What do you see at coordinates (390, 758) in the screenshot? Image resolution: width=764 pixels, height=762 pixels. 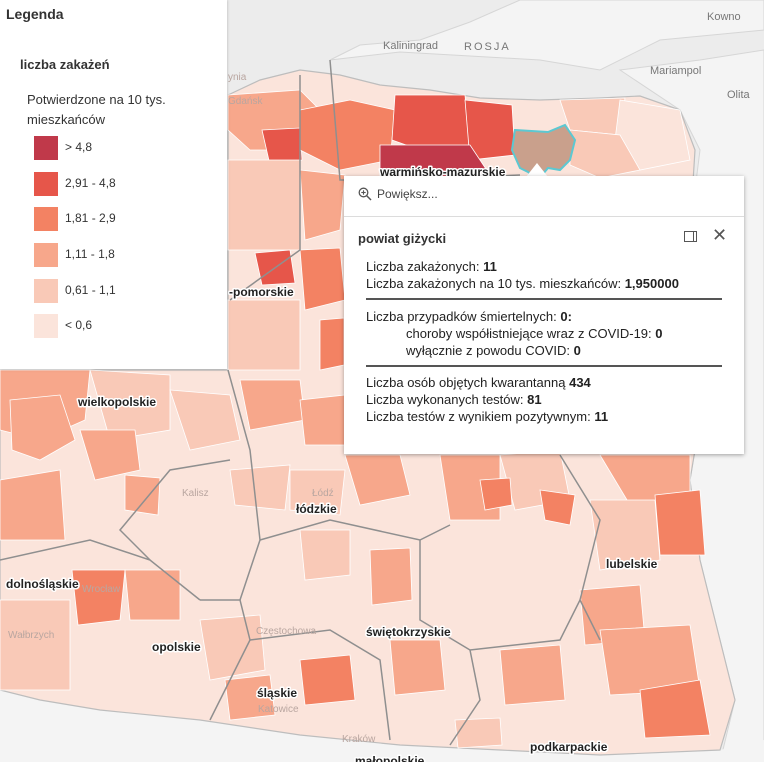 I see `region-label-malopolskie: małopolskie` at bounding box center [390, 758].